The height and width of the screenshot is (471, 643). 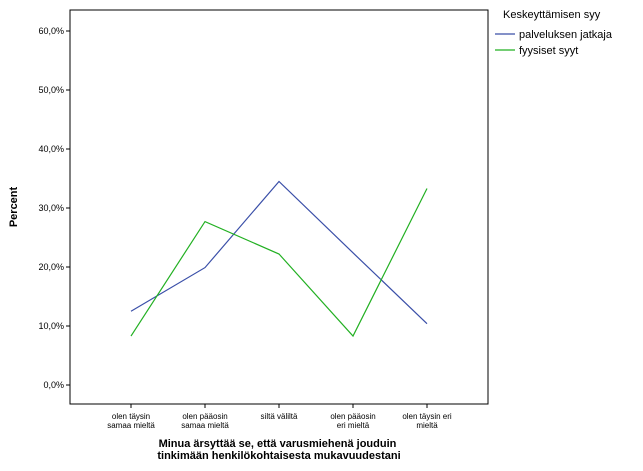 What do you see at coordinates (131, 421) in the screenshot?
I see `x-tick-label: olen täysin samaa mieltä` at bounding box center [131, 421].